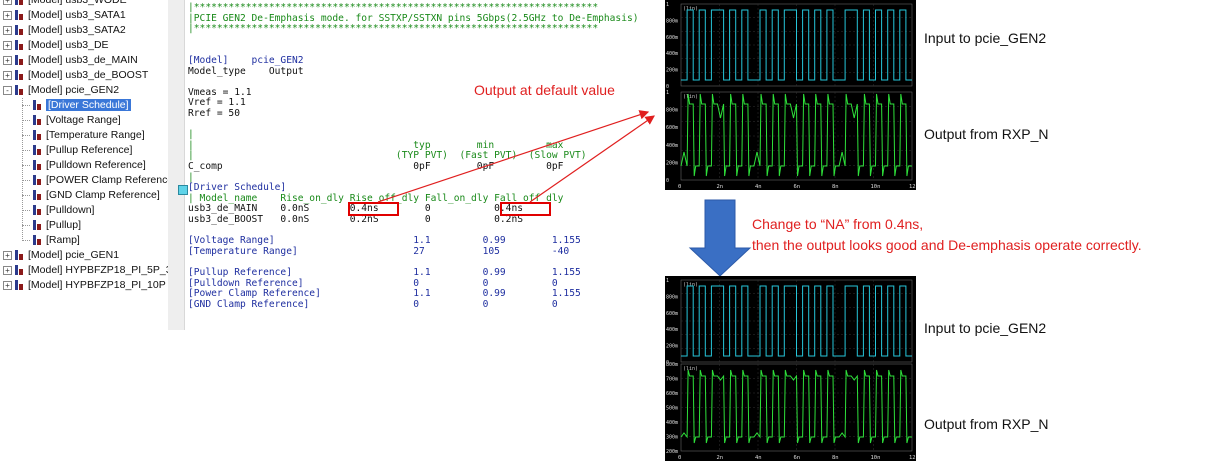  I want to click on tree-item-label: [Pullup], so click(64, 225).